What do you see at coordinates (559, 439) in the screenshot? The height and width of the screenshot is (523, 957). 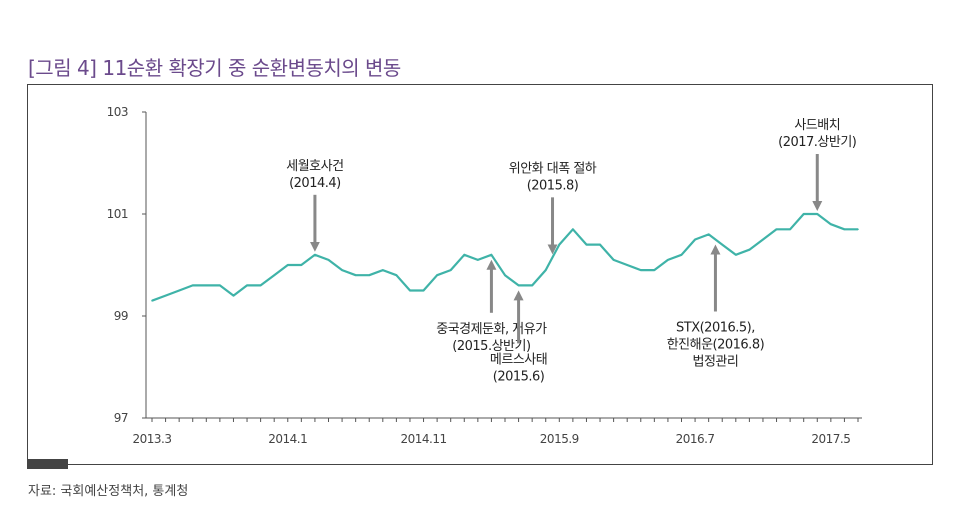 I see `x-tick-label: 2015.9` at bounding box center [559, 439].